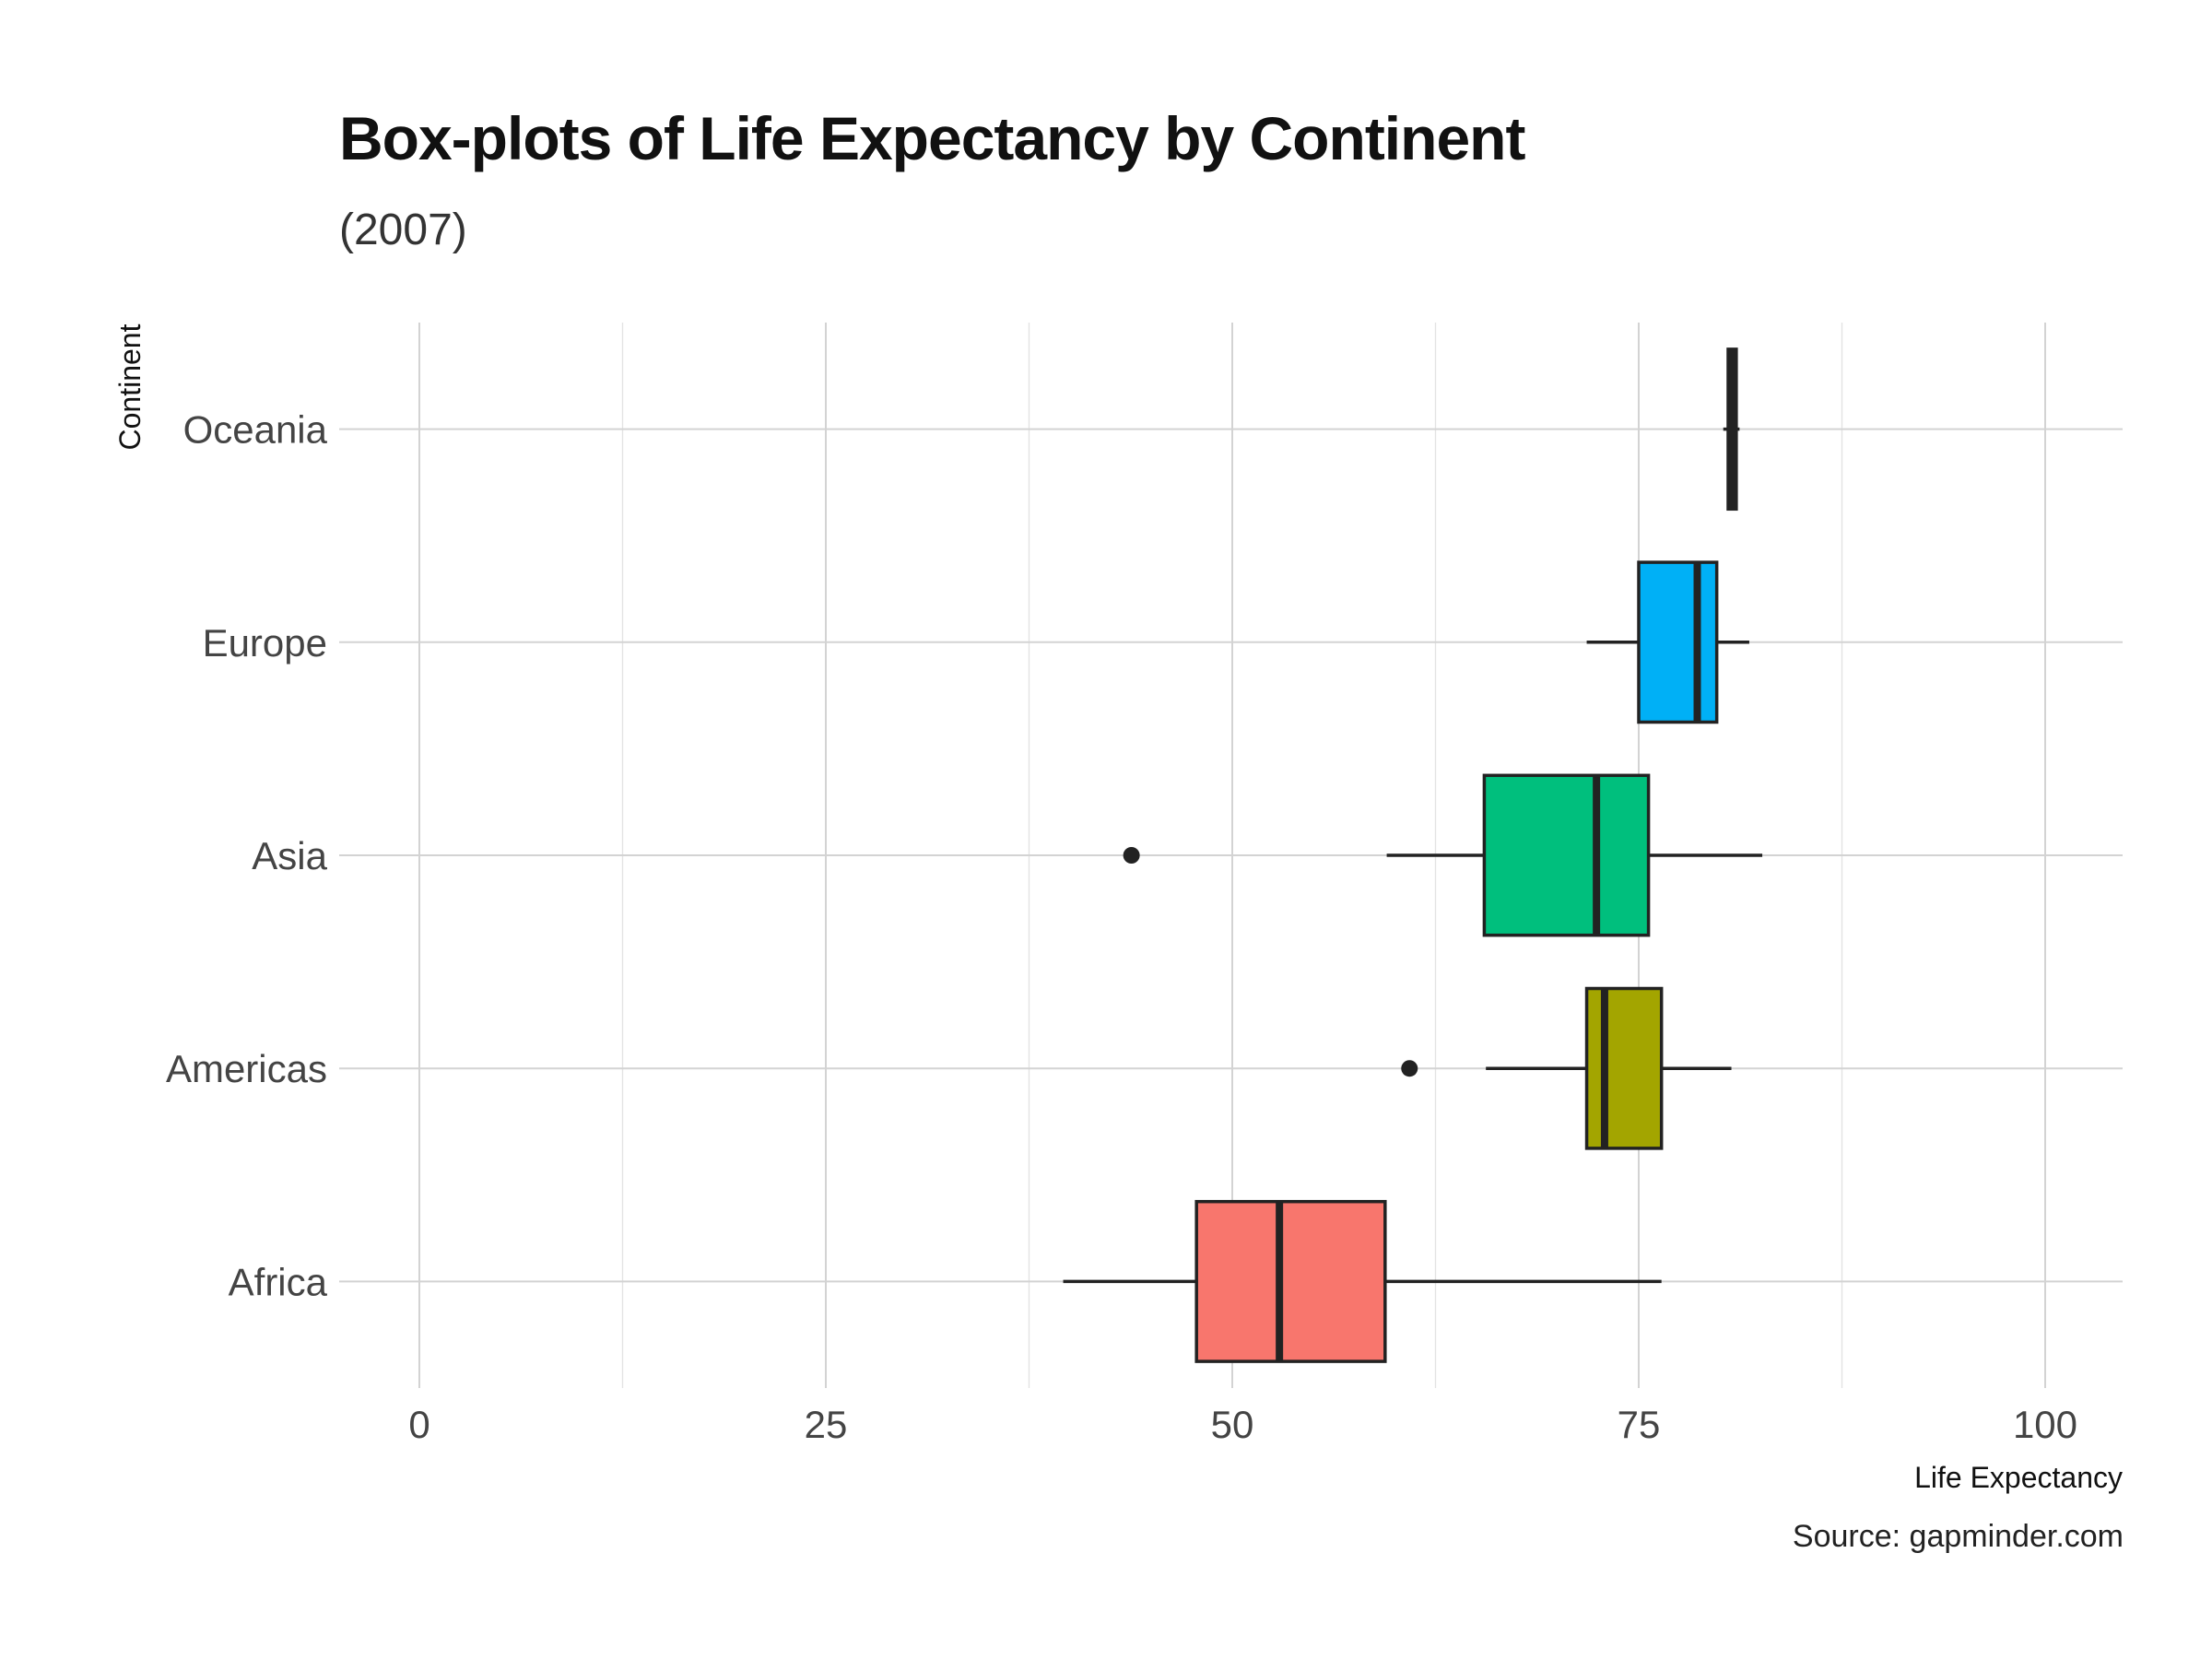 The image size is (2212, 1659). Describe the element at coordinates (255, 430) in the screenshot. I see `y-tick-label: Oceania` at that location.